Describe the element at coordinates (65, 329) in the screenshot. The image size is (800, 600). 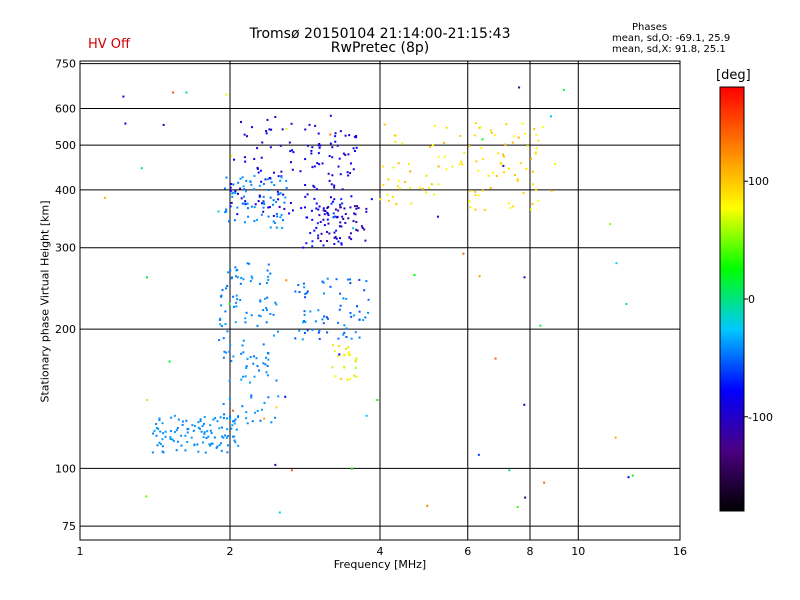
I see `y-tick-label: 200` at that location.